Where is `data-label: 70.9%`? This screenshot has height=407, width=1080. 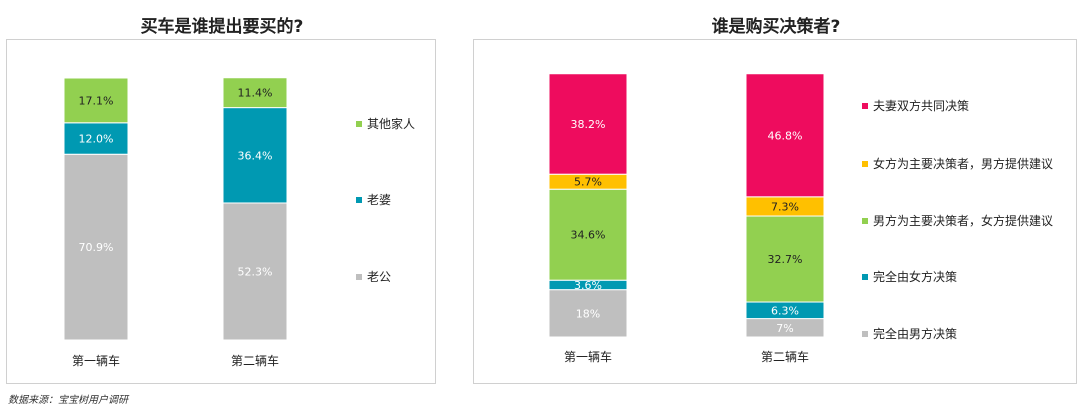 data-label: 70.9% is located at coordinates (96, 247).